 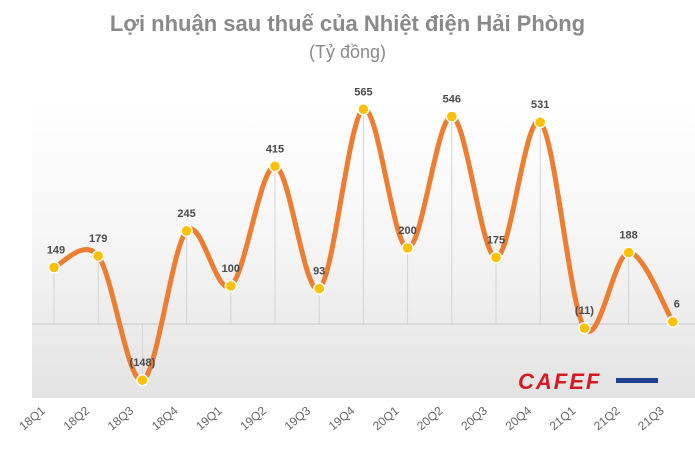 I want to click on data-point-20Q3, so click(x=496, y=257).